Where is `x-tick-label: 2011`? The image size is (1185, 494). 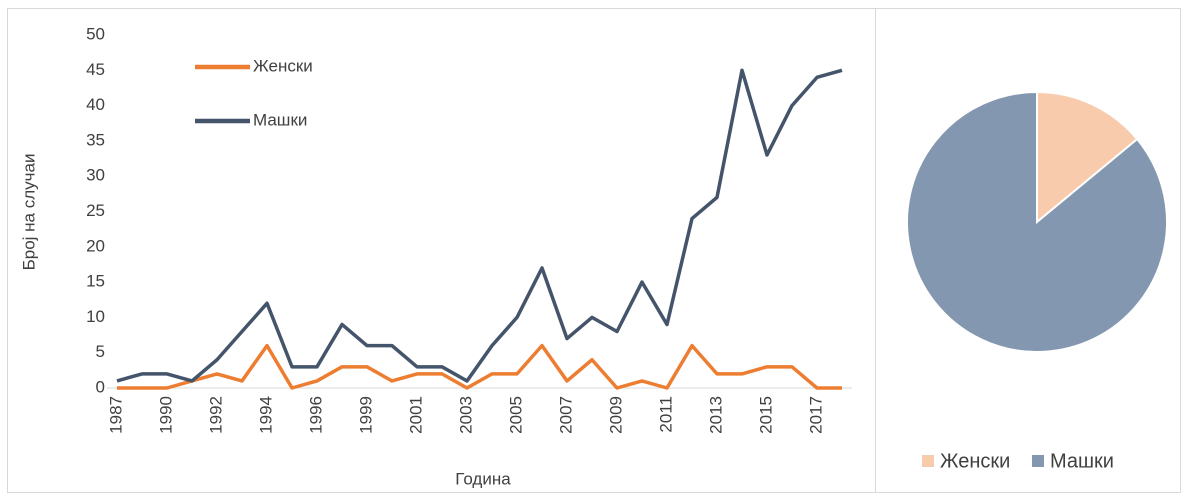 x-tick-label: 2011 is located at coordinates (665, 414).